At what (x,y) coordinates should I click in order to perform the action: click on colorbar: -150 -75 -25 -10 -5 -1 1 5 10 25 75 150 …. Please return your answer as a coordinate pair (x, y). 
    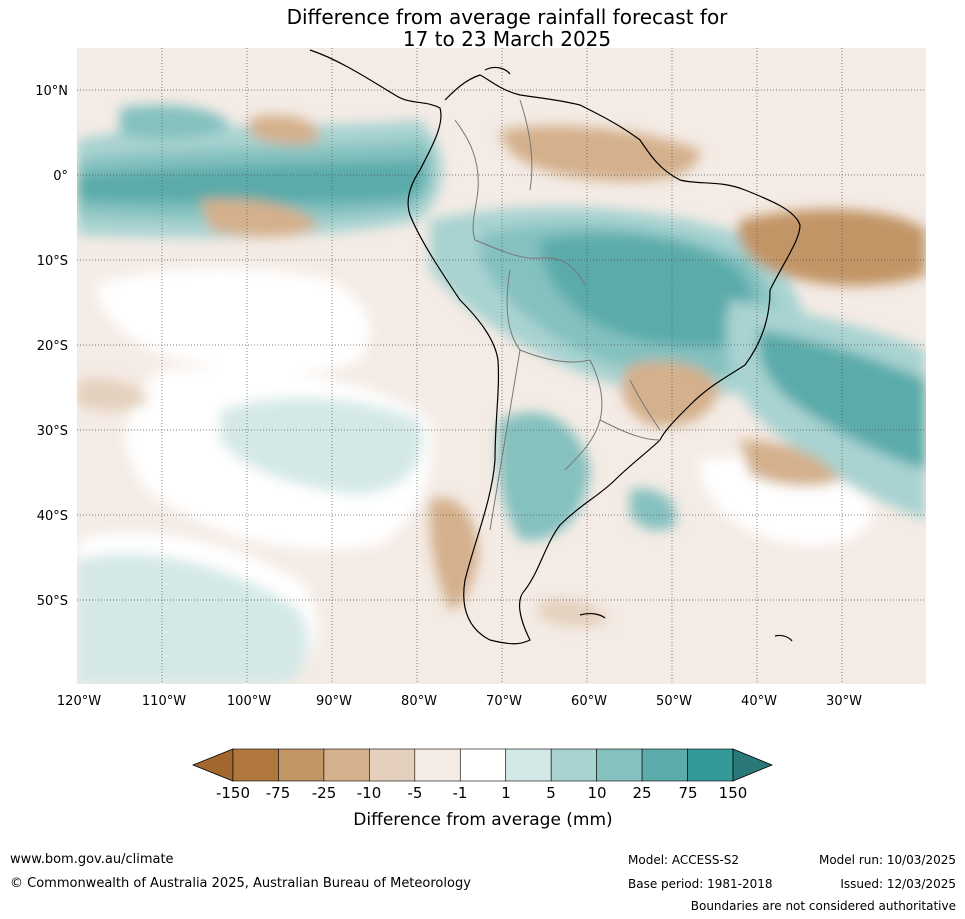
    Looking at the image, I should click on (482, 789).